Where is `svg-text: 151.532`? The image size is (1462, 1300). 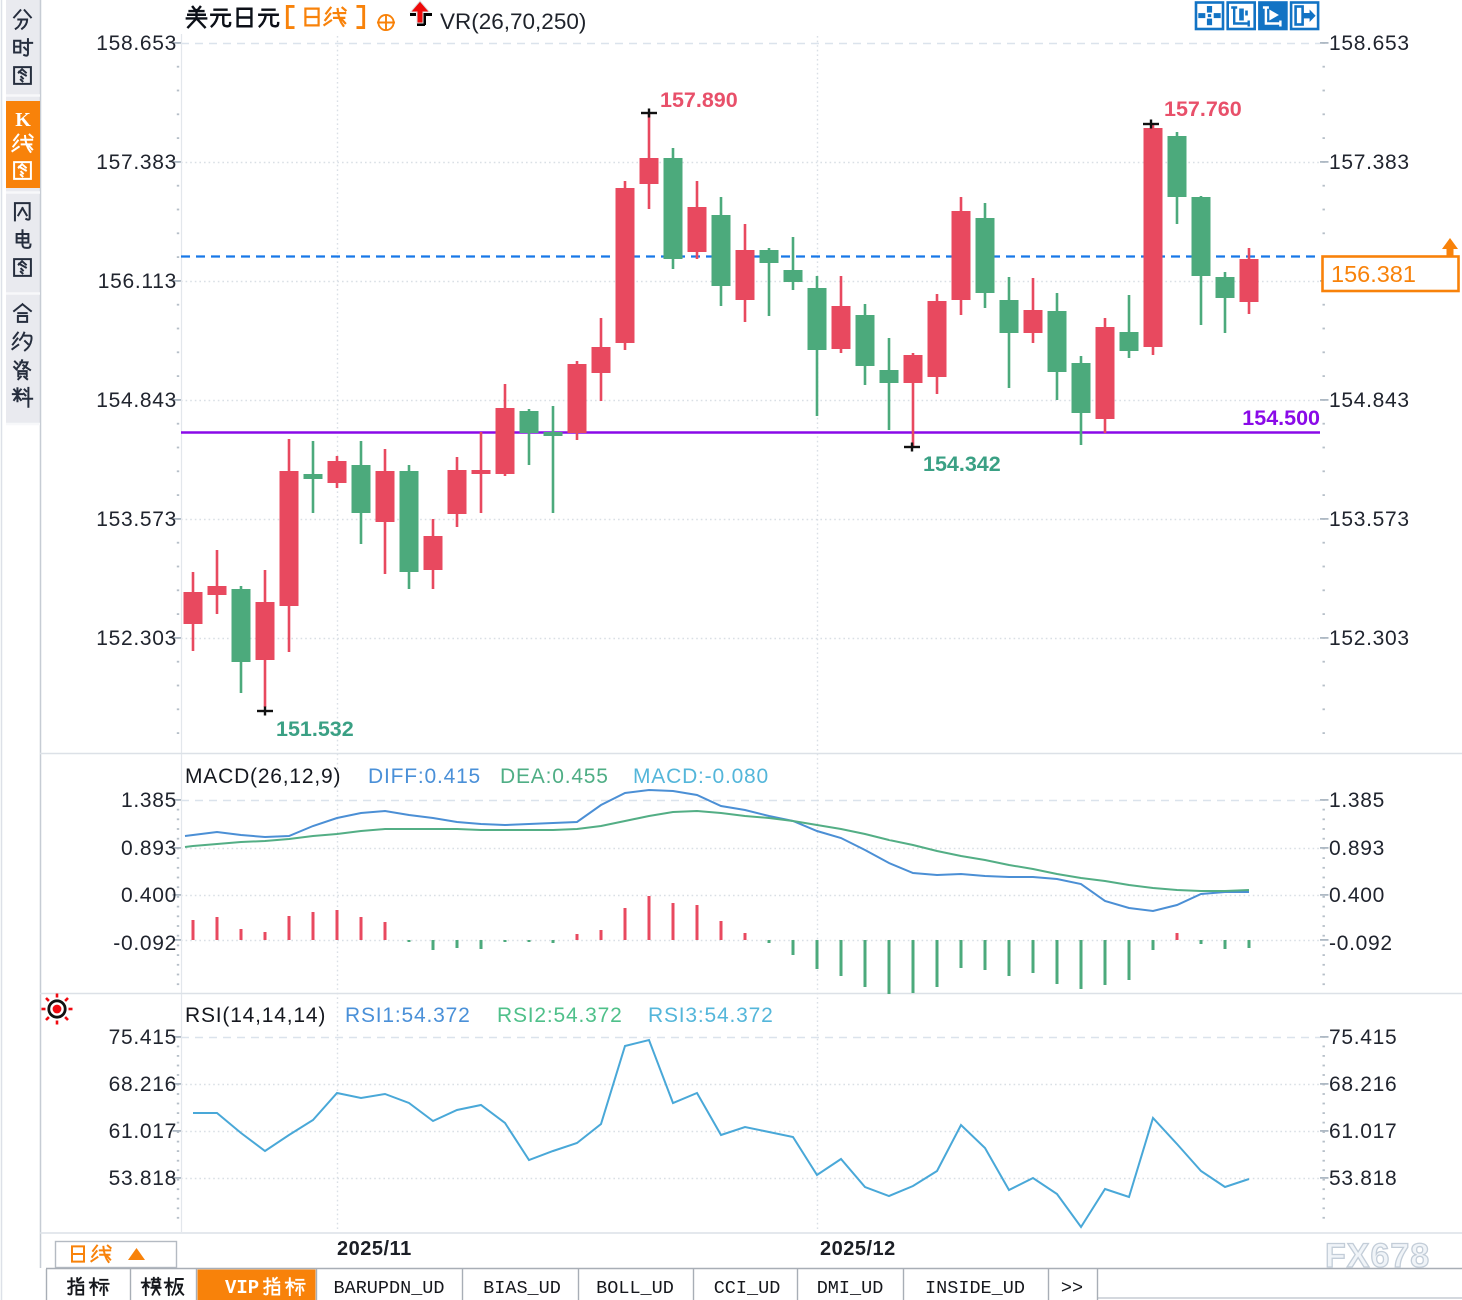 svg-text: 151.532 is located at coordinates (315, 729).